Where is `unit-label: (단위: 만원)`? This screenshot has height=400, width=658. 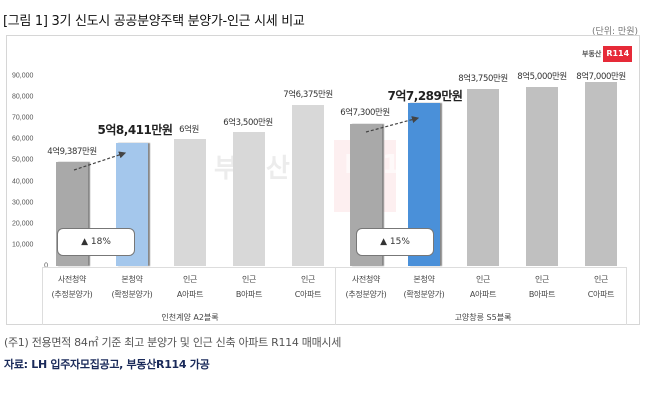
unit-label: (단위: 만원) is located at coordinates (614, 32).